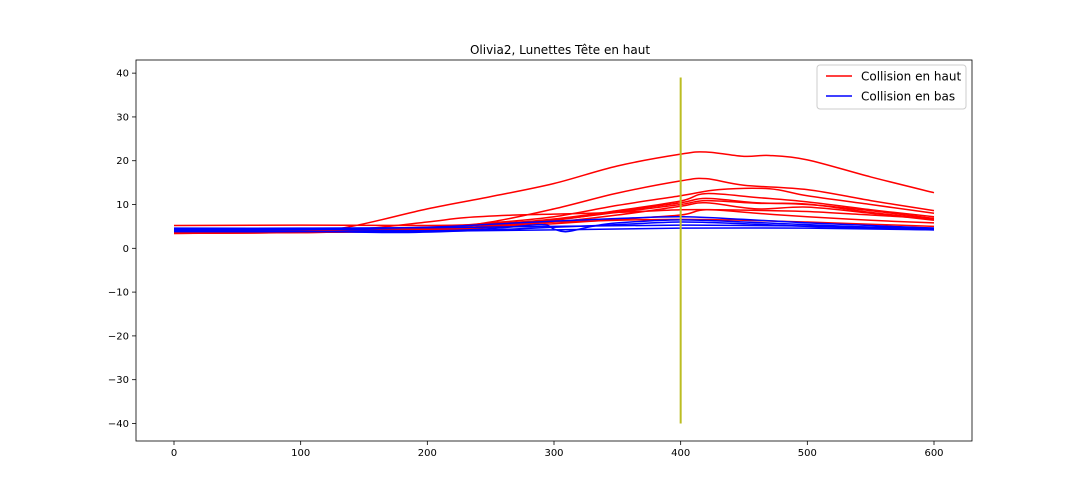 This screenshot has height=504, width=1080. I want to click on y-tick-label: −40, so click(118, 424).